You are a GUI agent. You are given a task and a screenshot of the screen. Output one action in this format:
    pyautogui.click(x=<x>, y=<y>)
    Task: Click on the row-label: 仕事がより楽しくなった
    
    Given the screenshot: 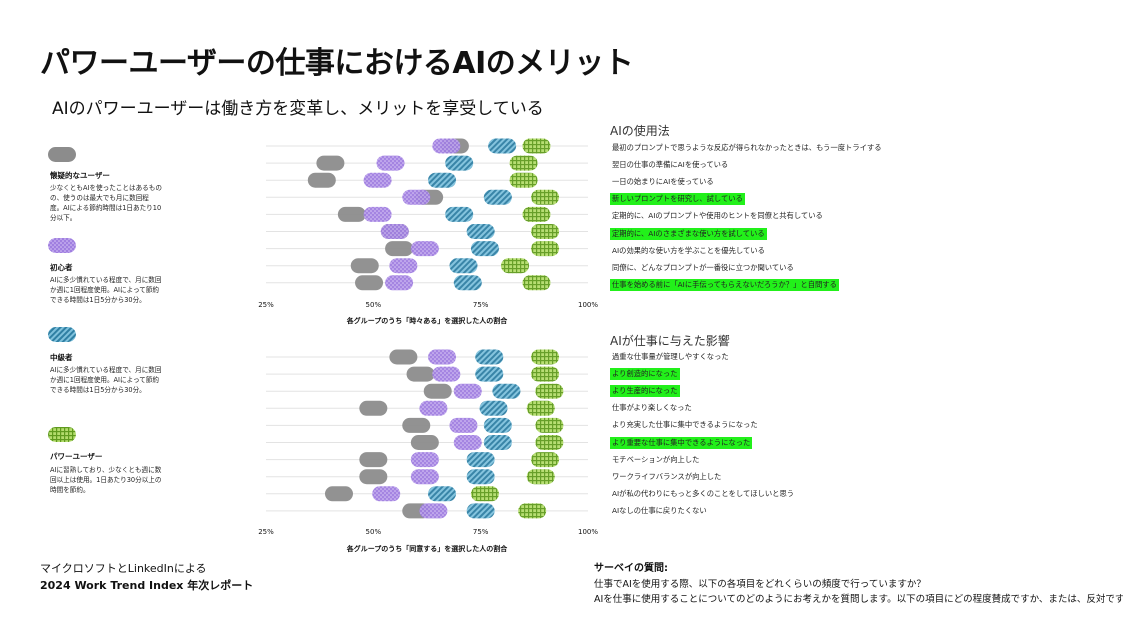 What is the action you would take?
    pyautogui.click(x=652, y=408)
    